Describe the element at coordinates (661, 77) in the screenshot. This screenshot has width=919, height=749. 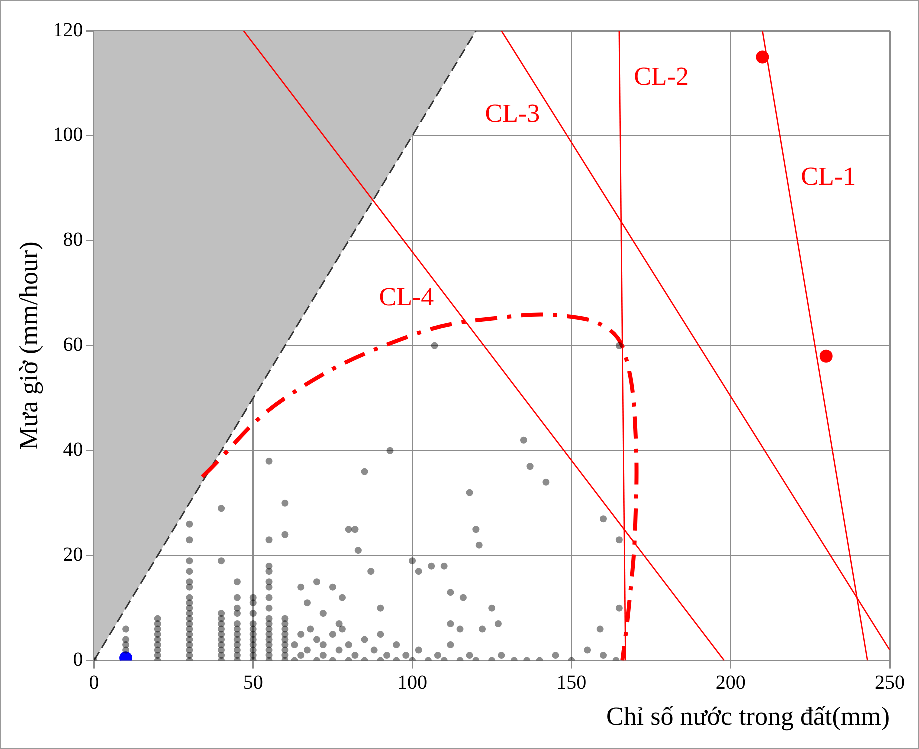
I see `annotation: CL-2` at that location.